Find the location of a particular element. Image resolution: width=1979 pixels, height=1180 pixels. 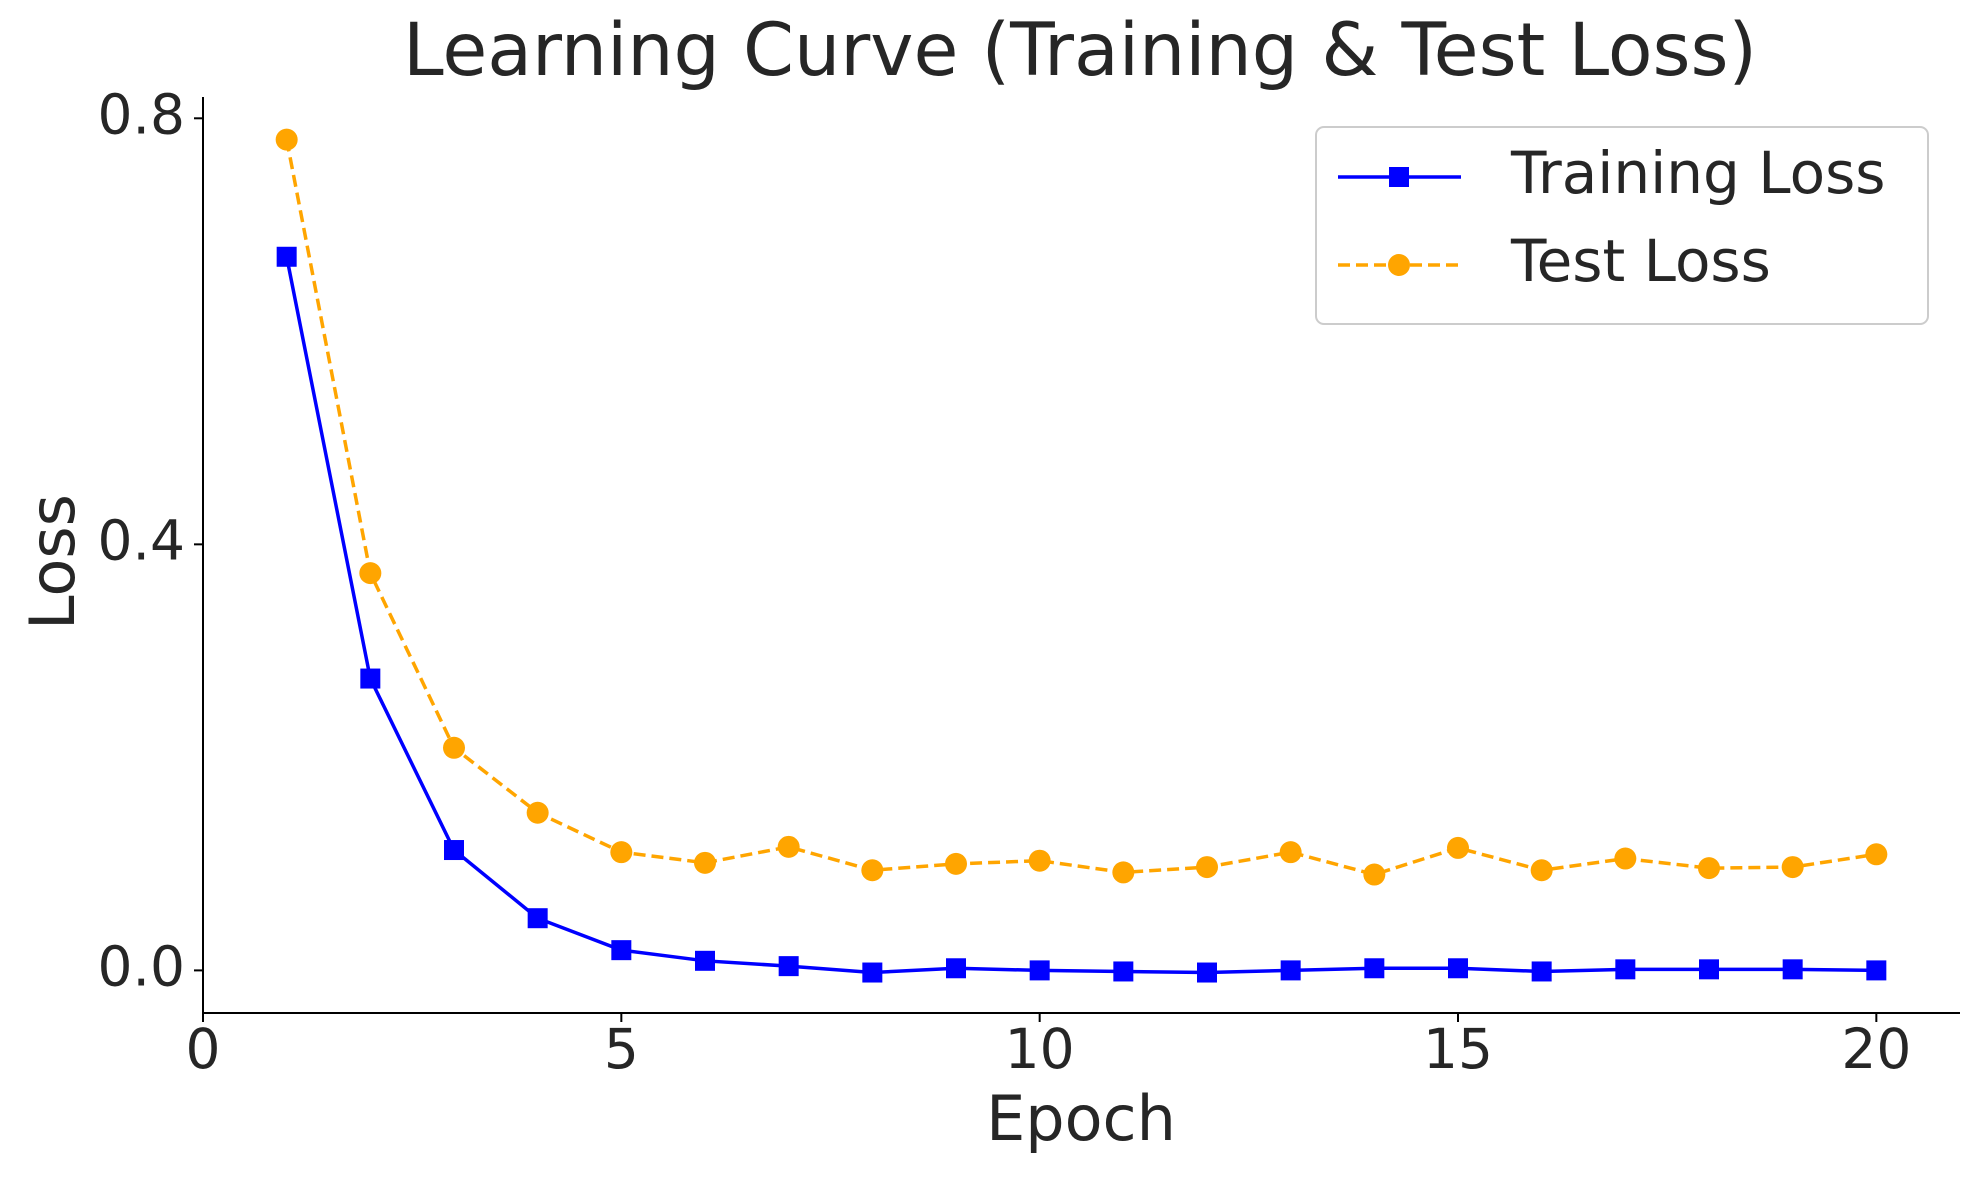

y-tick-label: 0.4 is located at coordinates (141, 540).